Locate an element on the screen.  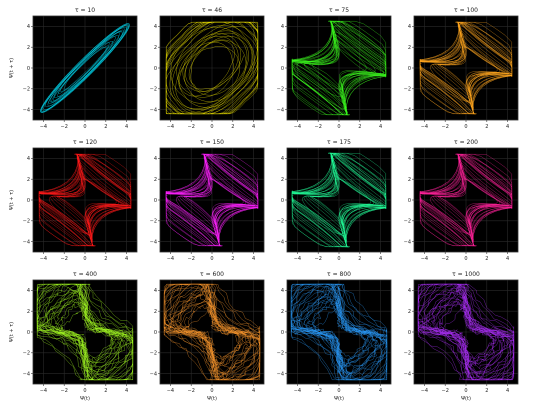
panel-9: −4 −2 0 2 4 −4 −2 0 2 4 τ = 400 Ψ(t + τ) Ψ(t) is located at coordinates (73, 336).